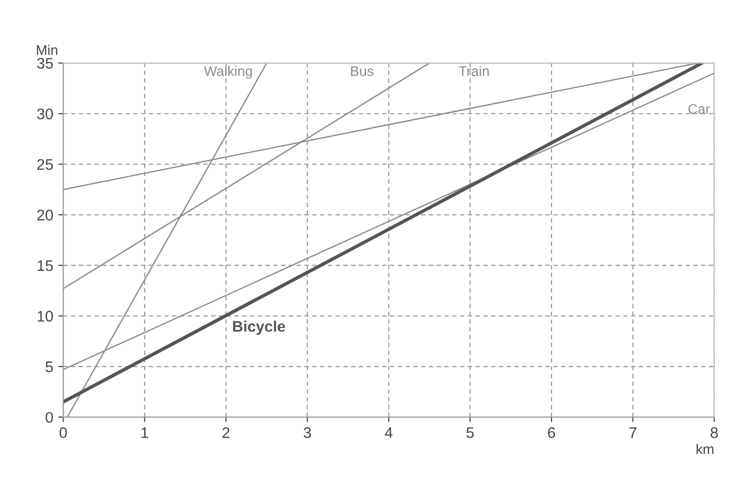 Image resolution: width=744 pixels, height=485 pixels. Describe the element at coordinates (145, 432) in the screenshot. I see `x-tick-label: 1` at that location.